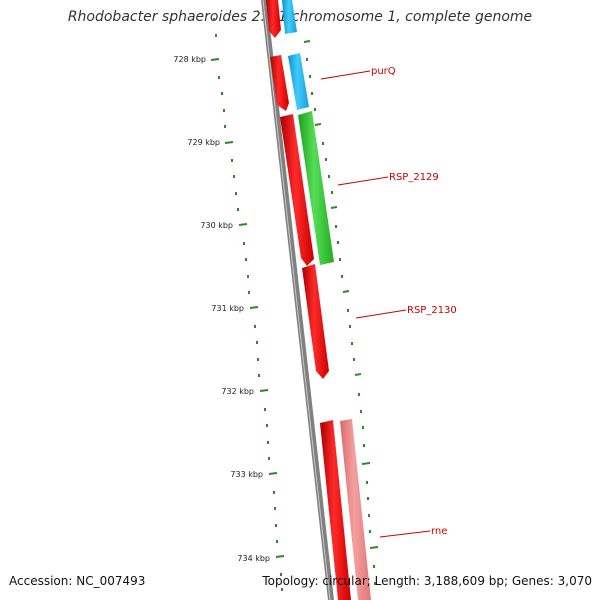  I want to click on scale-label: 733 kbp, so click(246, 474).